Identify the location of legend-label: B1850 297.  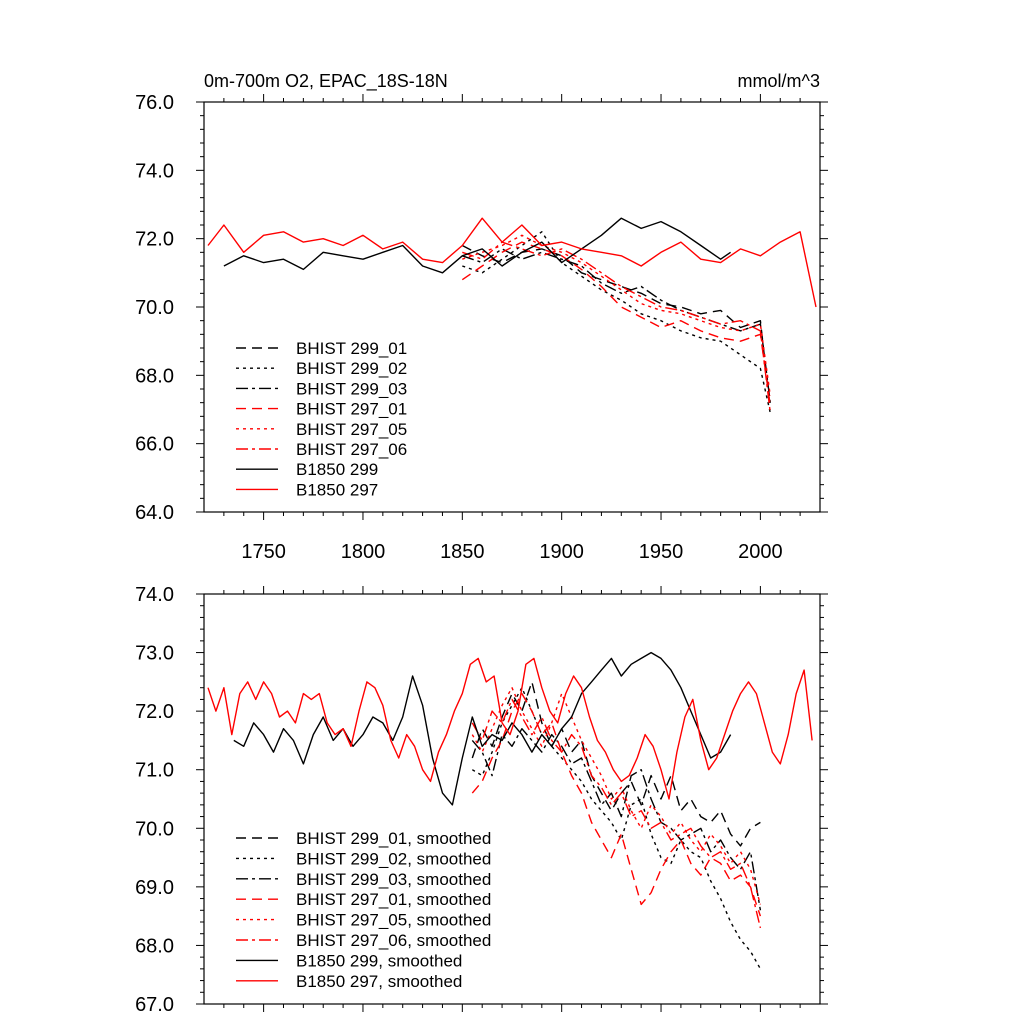
(337, 489).